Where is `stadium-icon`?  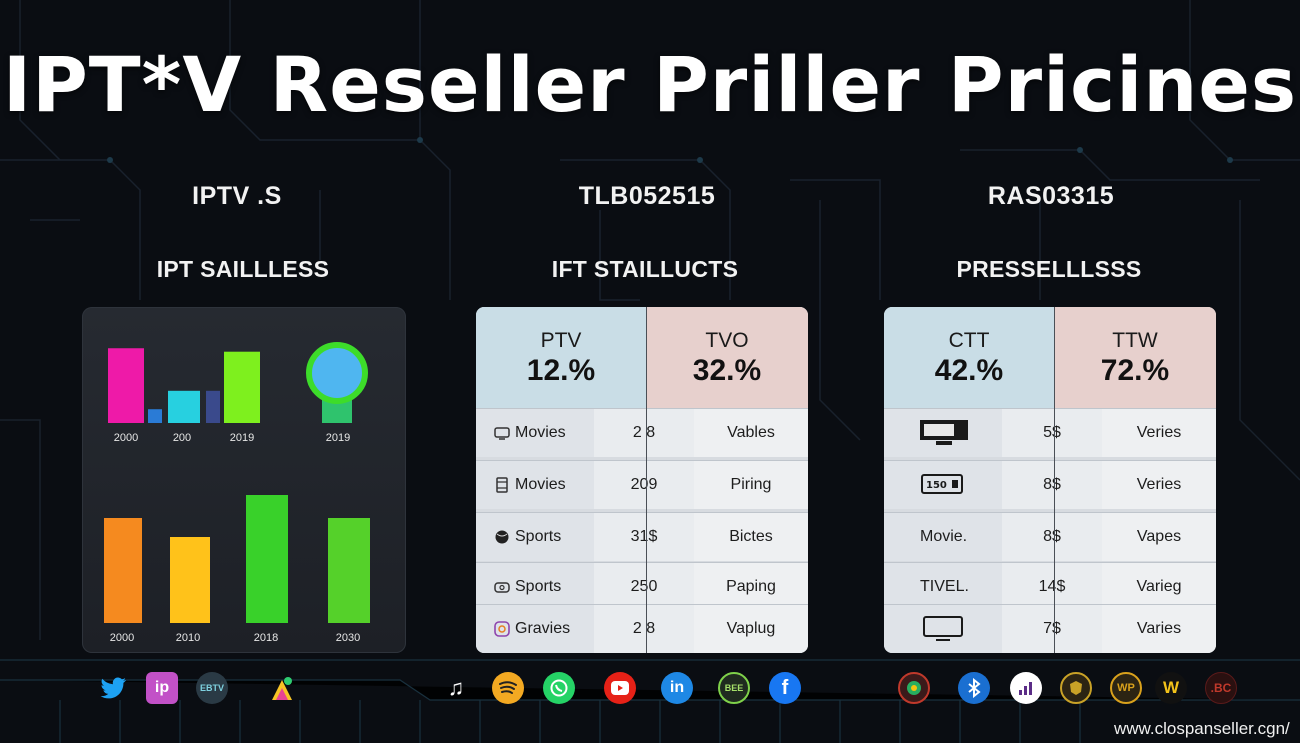
stadium-icon is located at coordinates (502, 587).